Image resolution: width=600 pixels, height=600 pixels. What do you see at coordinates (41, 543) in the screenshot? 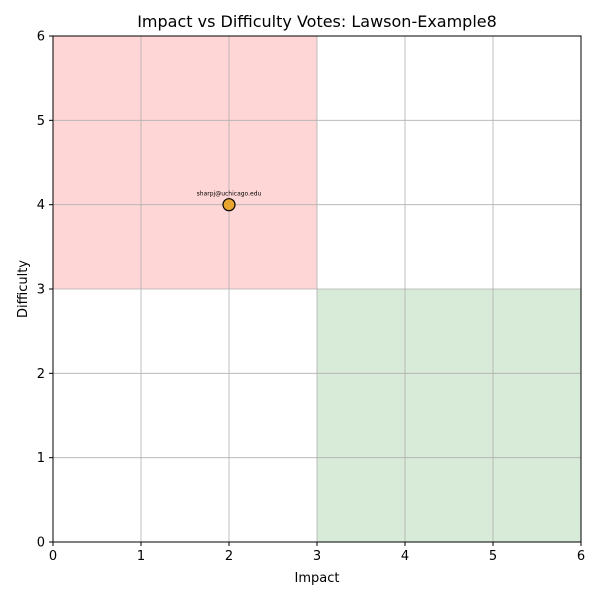
I see `y-tick-label: 0` at bounding box center [41, 543].